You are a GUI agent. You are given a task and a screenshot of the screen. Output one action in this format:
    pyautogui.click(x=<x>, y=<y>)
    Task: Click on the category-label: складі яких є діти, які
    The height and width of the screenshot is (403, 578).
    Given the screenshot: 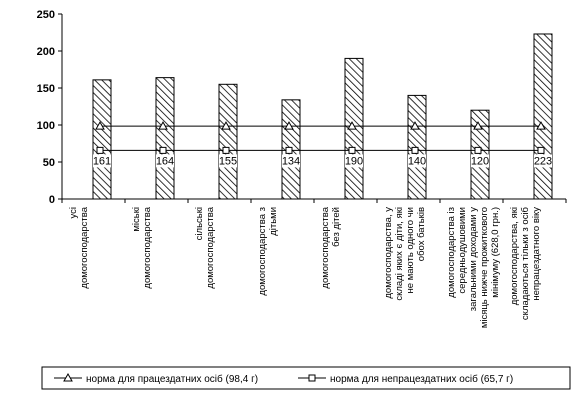 What is the action you would take?
    pyautogui.click(x=399, y=254)
    